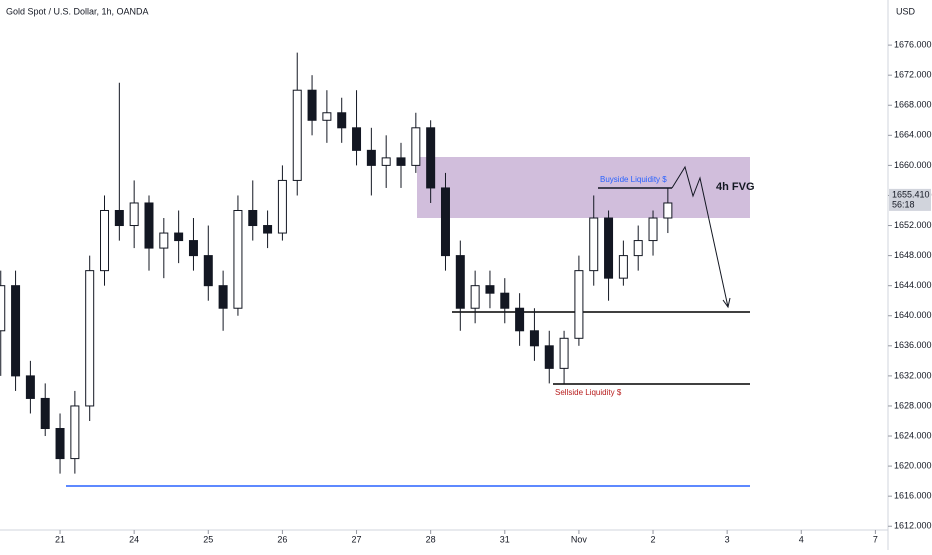  I want to click on y-tick-label: 1640.000, so click(913, 315).